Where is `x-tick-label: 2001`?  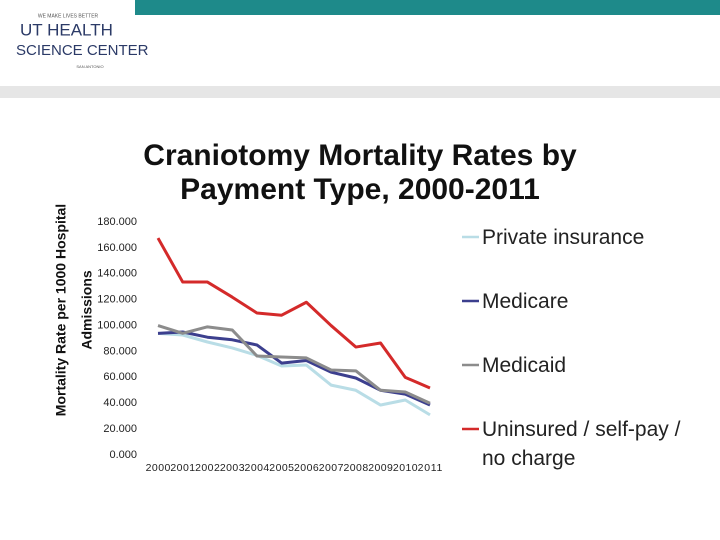
x-tick-label: 2001 is located at coordinates (182, 468).